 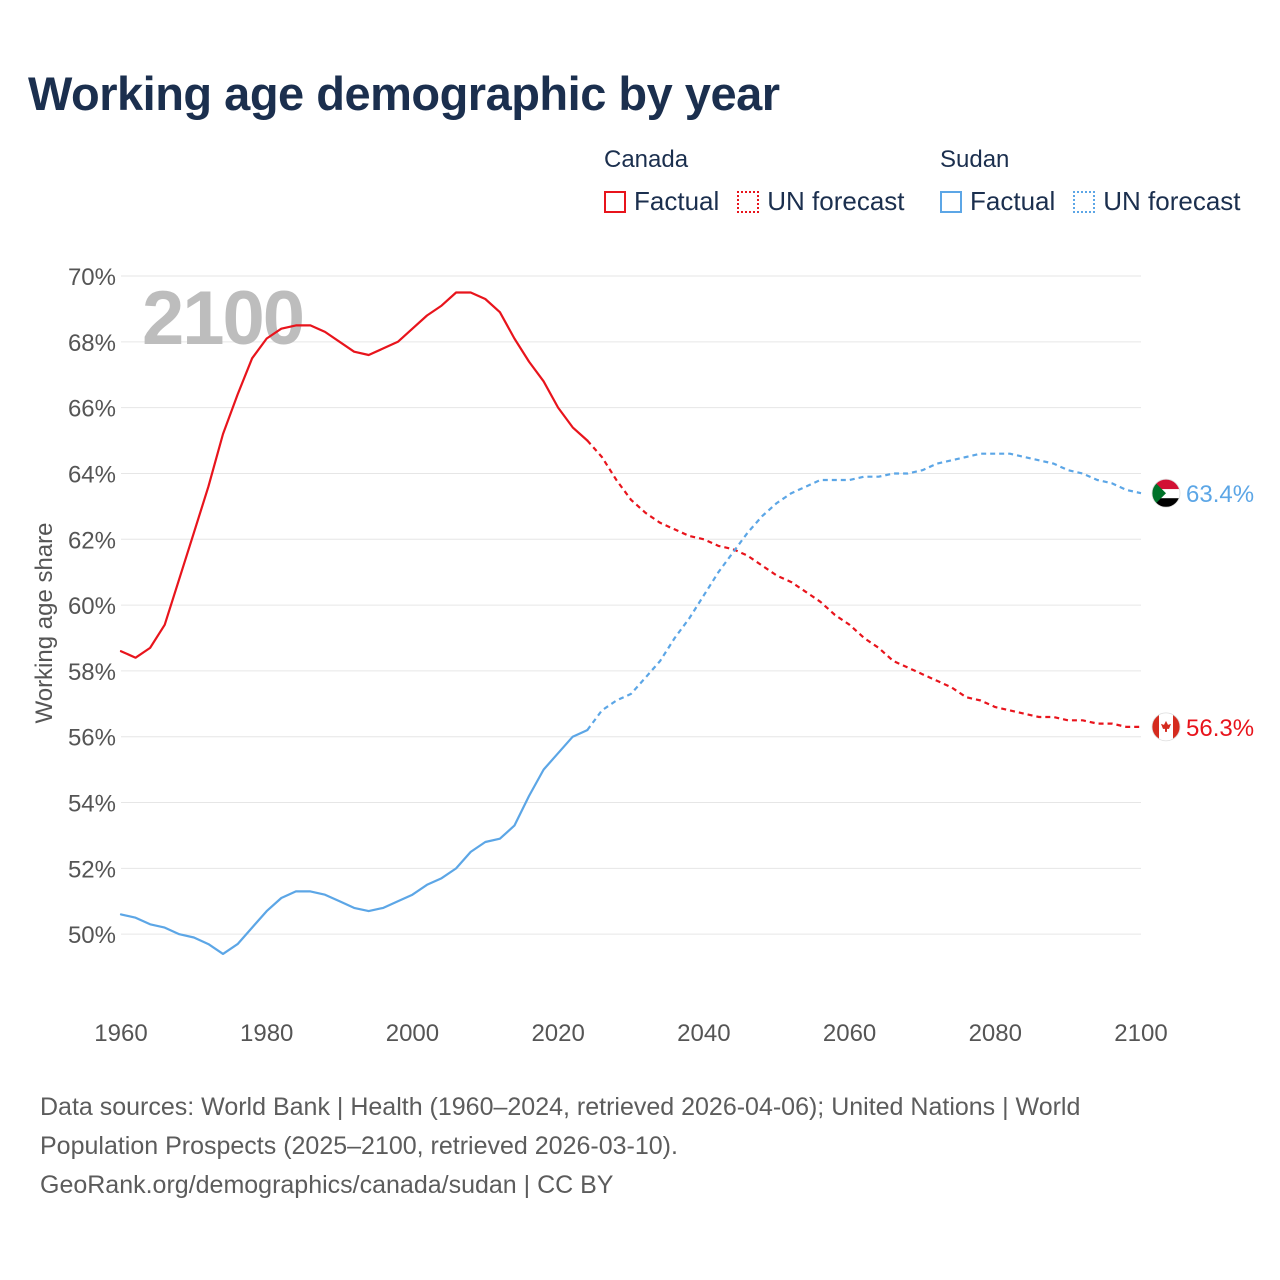 I want to click on y-tick-label: 52%, so click(x=92, y=869).